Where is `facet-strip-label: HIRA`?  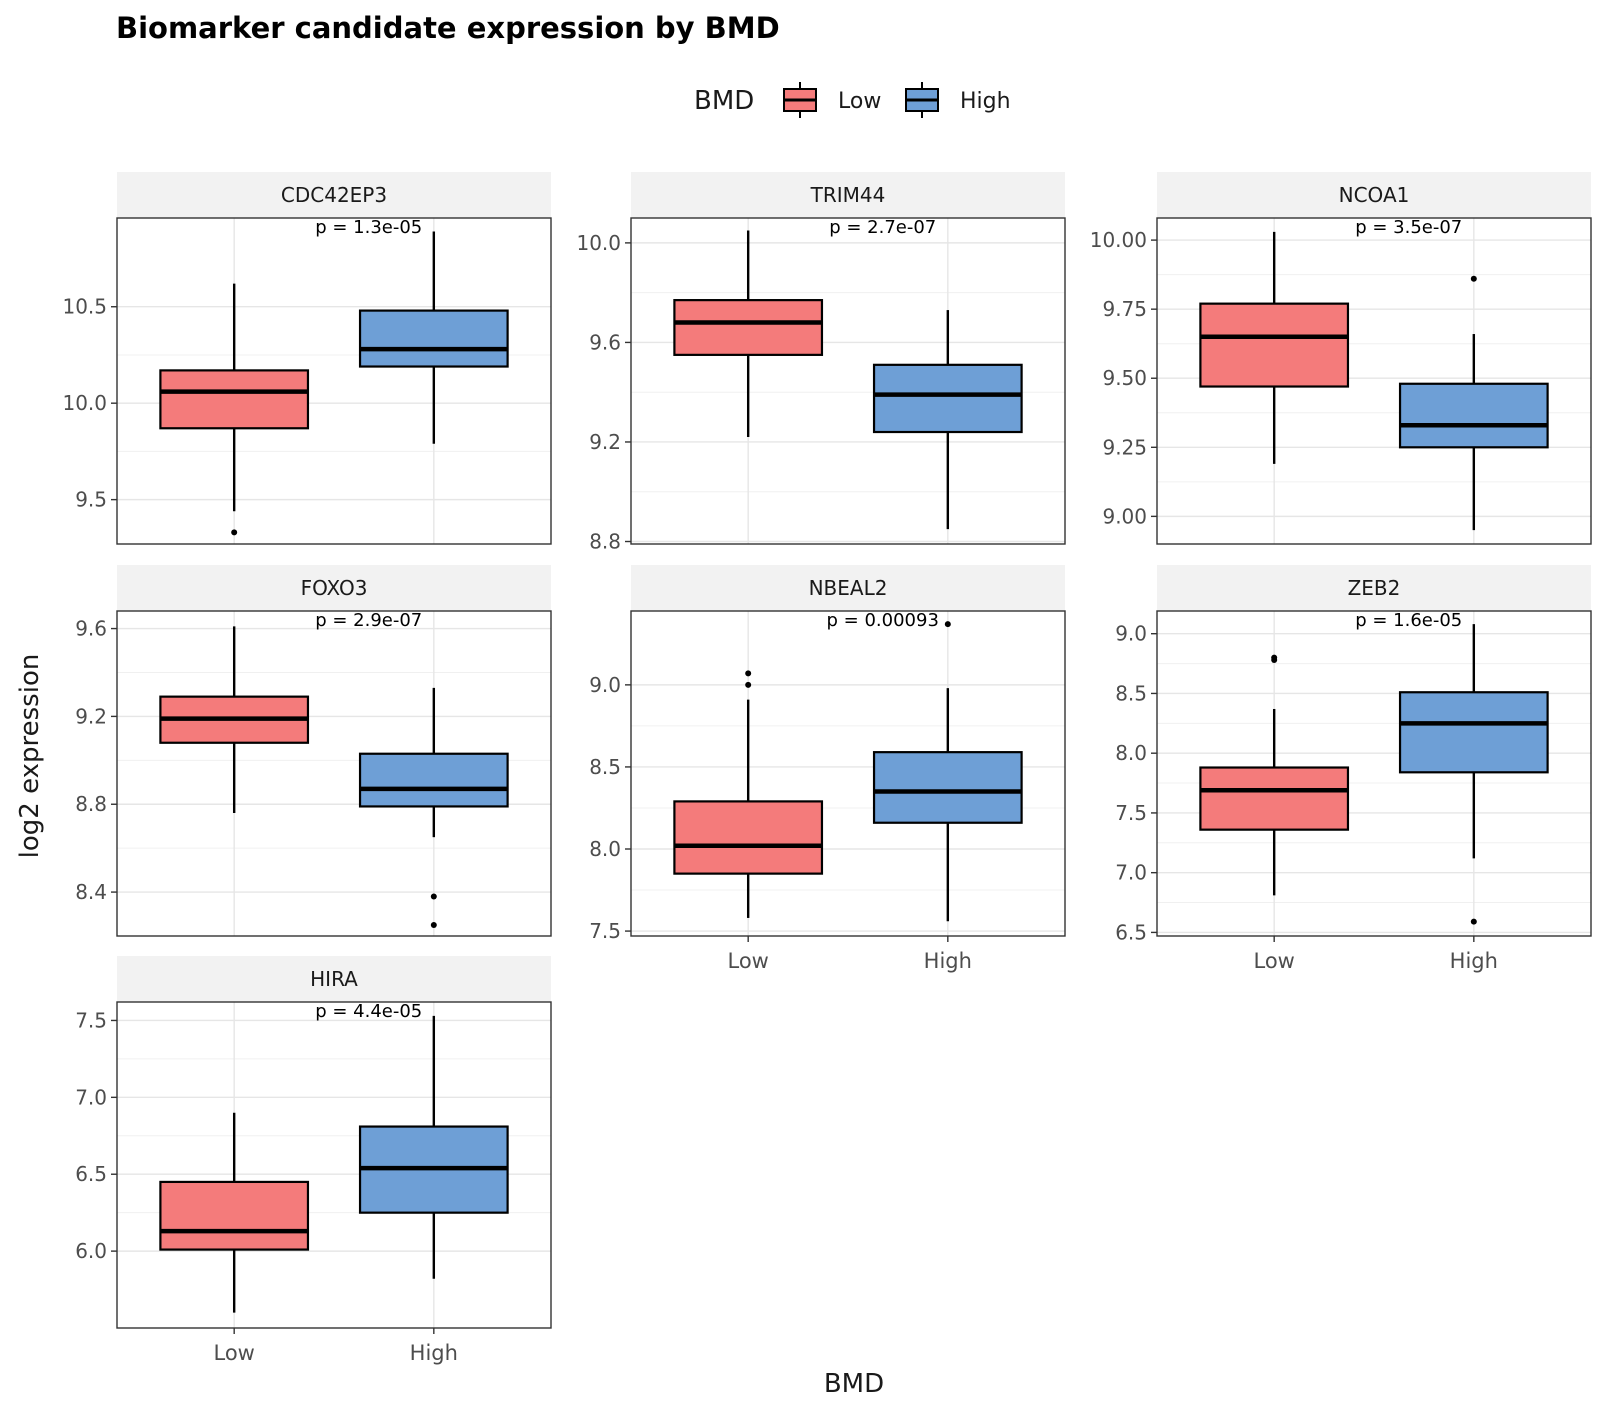 facet-strip-label: HIRA is located at coordinates (334, 979).